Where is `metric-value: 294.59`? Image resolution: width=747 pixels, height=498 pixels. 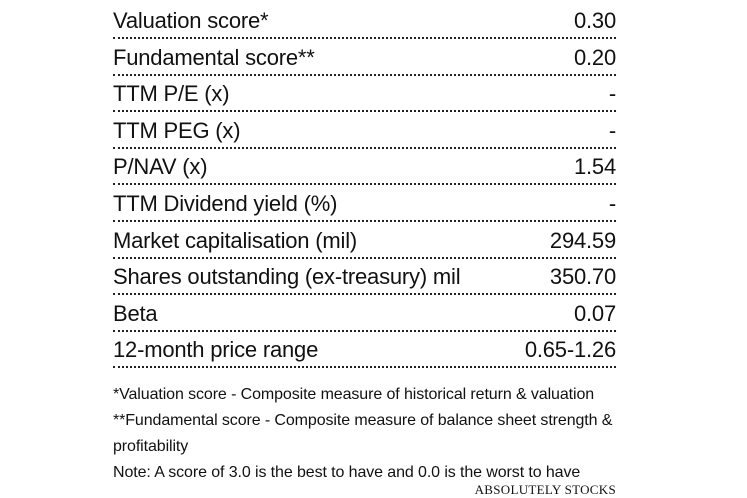 metric-value: 294.59 is located at coordinates (582, 240).